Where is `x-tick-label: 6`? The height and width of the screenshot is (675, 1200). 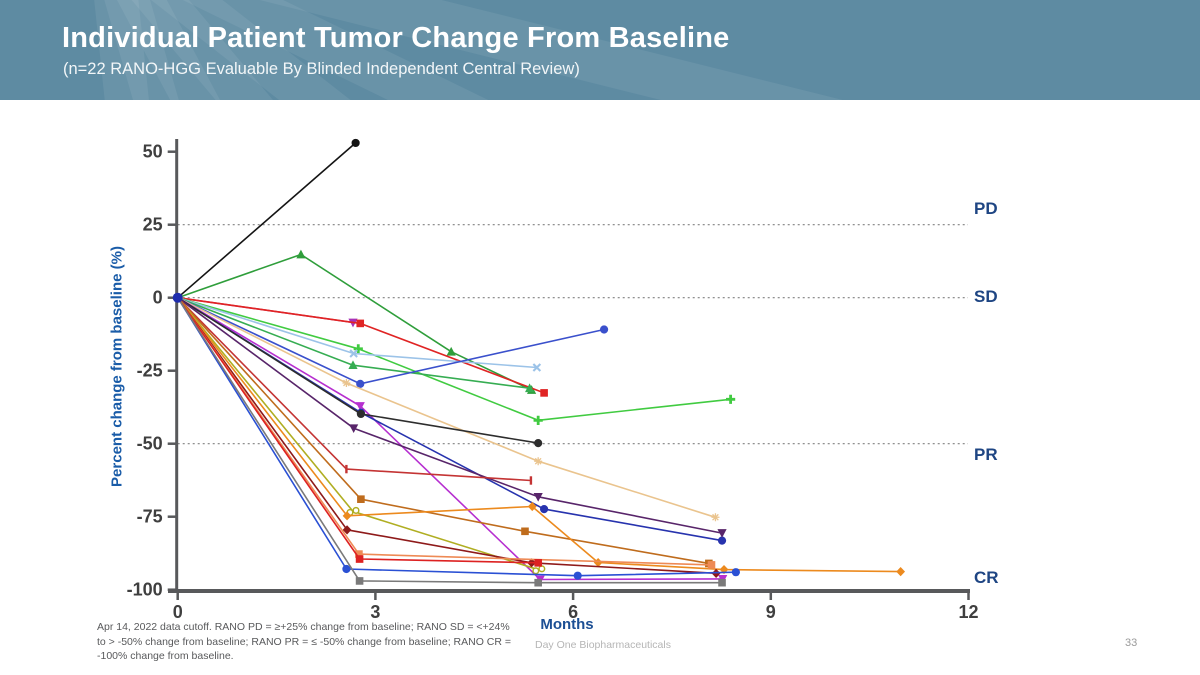 x-tick-label: 6 is located at coordinates (573, 612).